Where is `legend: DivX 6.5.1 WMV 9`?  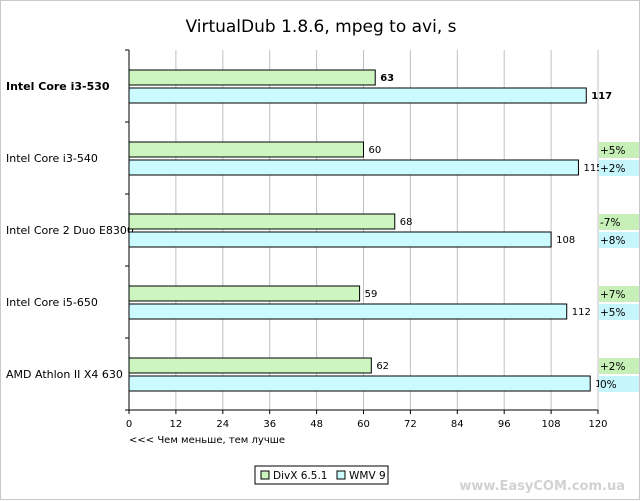 legend: DivX 6.5.1 WMV 9 is located at coordinates (321, 475).